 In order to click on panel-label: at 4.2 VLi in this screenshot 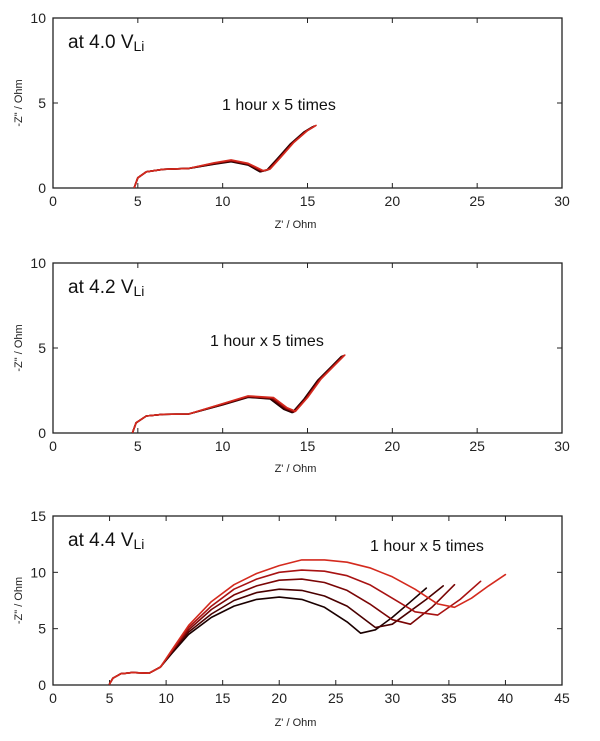, I will do `click(106, 288)`.